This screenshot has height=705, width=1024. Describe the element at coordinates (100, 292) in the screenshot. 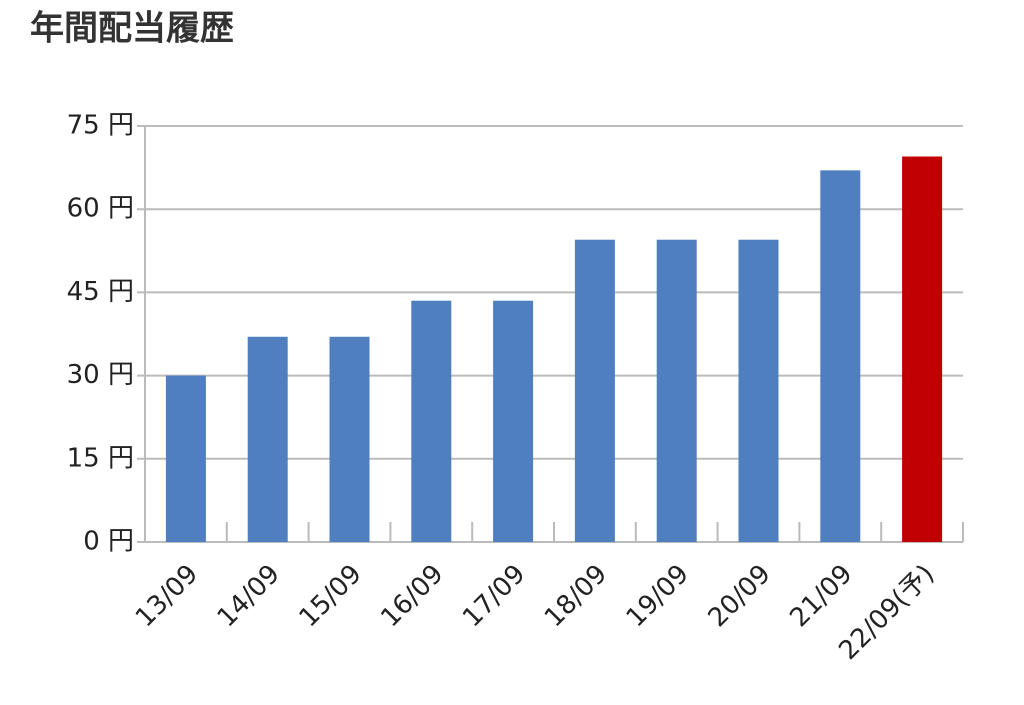

I see `y-tick-label: 45 円` at that location.